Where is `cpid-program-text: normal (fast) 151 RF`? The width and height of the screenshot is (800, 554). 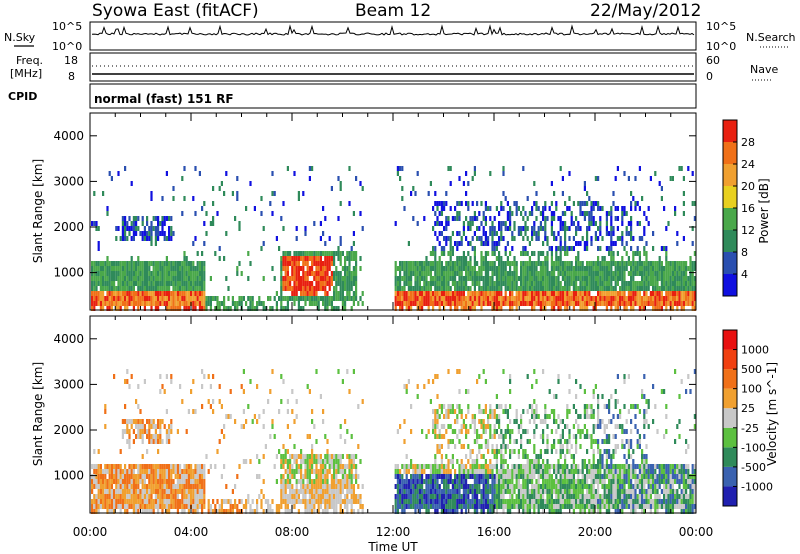
cpid-program-text: normal (fast) 151 RF is located at coordinates (164, 99).